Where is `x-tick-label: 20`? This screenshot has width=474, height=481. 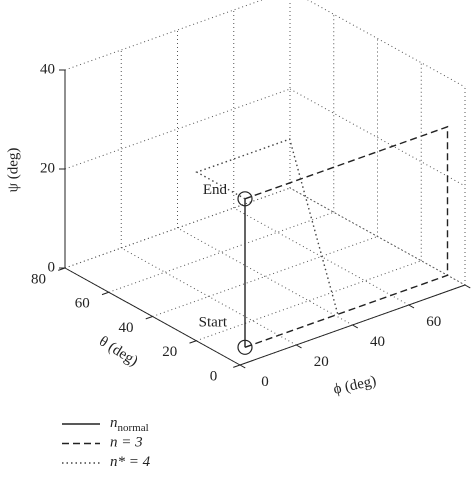 x-tick-label: 20 is located at coordinates (169, 352).